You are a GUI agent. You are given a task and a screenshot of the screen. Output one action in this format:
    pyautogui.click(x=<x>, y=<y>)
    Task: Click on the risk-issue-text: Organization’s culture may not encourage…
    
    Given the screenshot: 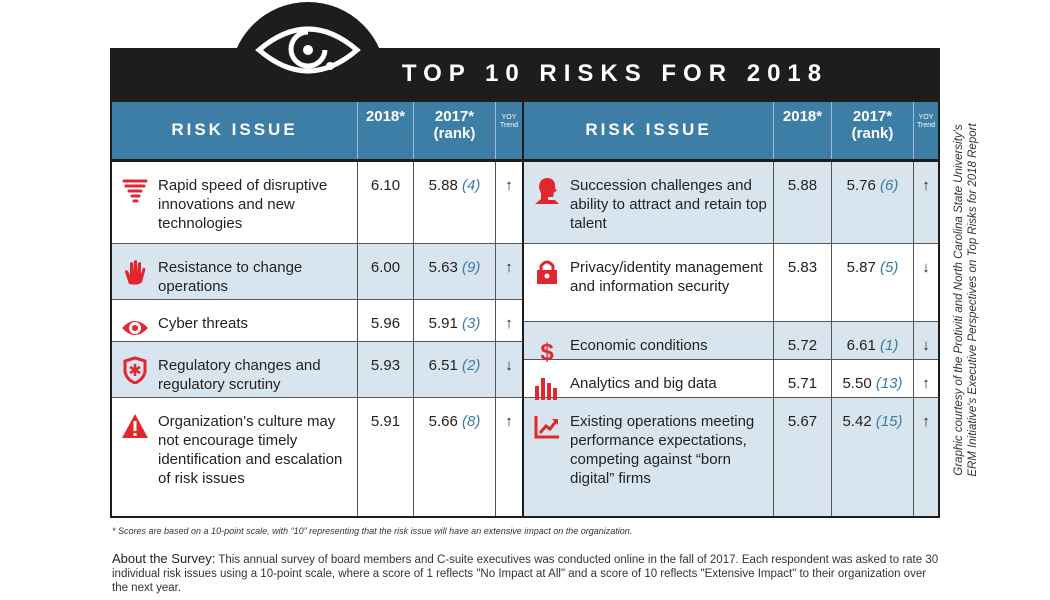 What is the action you would take?
    pyautogui.click(x=250, y=450)
    